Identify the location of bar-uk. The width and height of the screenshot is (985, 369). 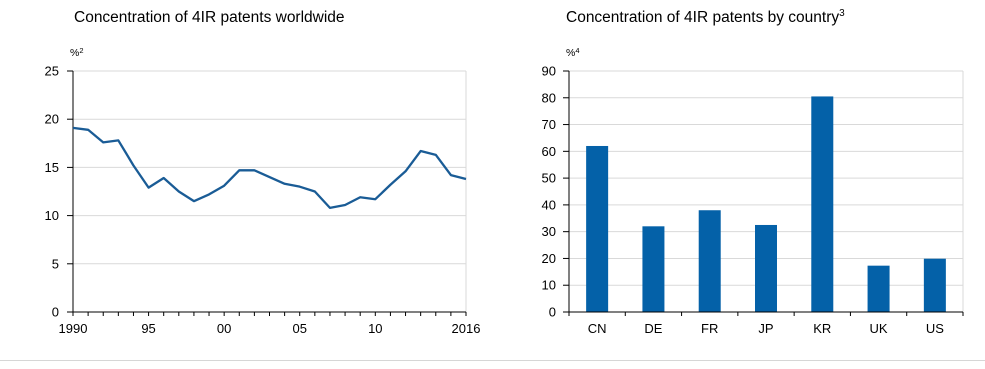
(878, 288).